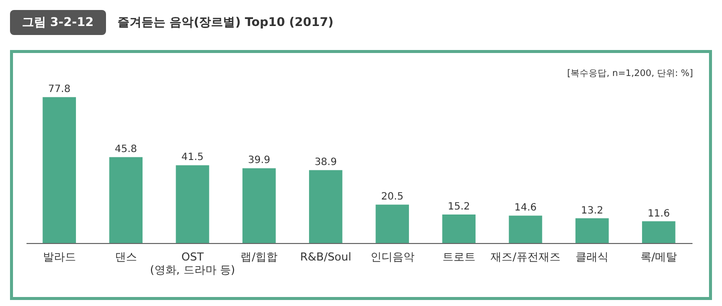 The height and width of the screenshot is (306, 722). Describe the element at coordinates (392, 257) in the screenshot. I see `x-tick-label: 인디음악` at that location.